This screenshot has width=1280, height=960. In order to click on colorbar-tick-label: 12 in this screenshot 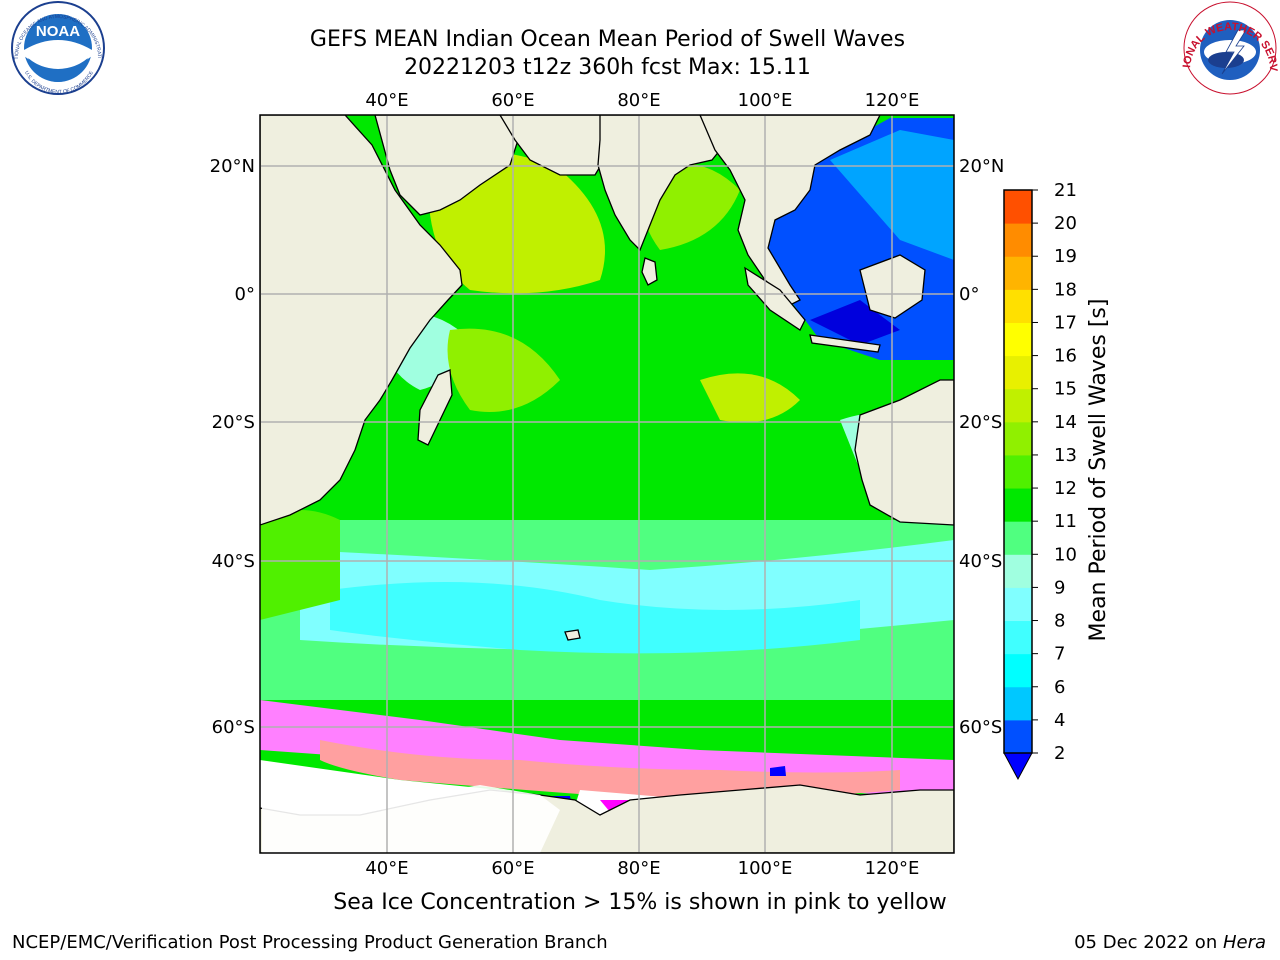, I will do `click(1065, 488)`.